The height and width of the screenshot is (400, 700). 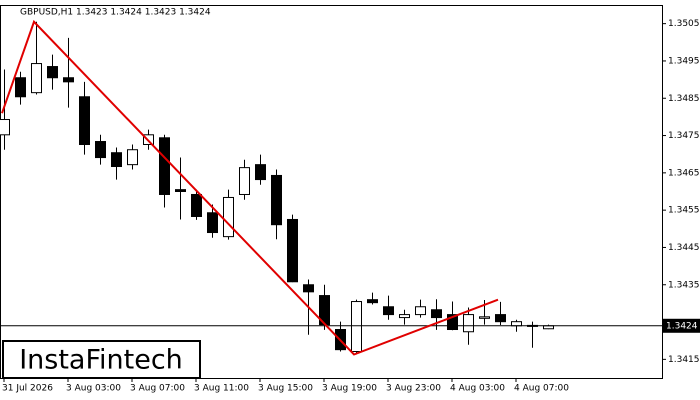 I want to click on price-box, so click(x=681, y=325).